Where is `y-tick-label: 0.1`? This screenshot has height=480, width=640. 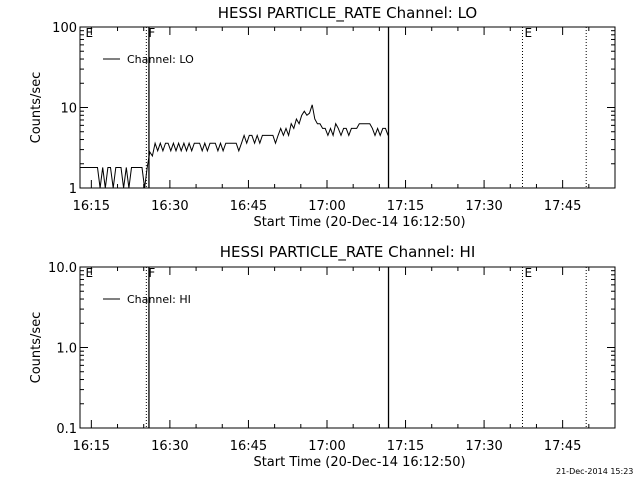 y-tick-label: 0.1 is located at coordinates (66, 429).